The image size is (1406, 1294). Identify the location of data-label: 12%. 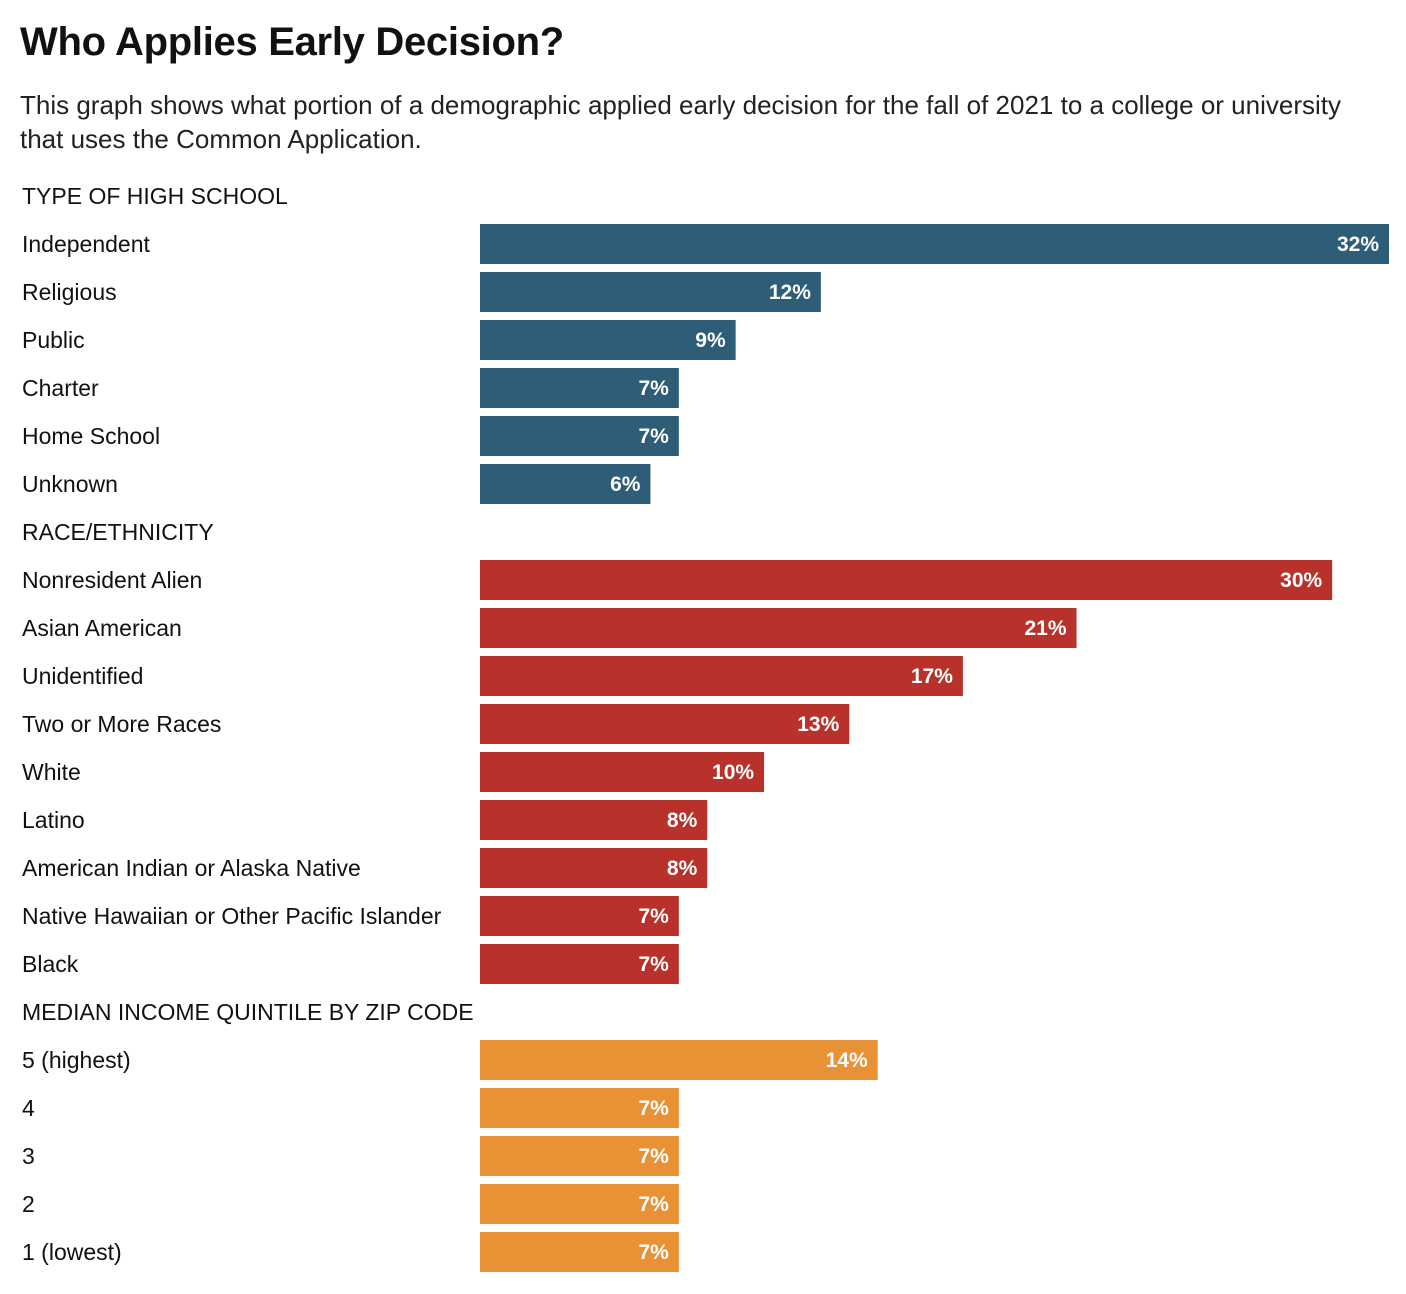
(790, 292).